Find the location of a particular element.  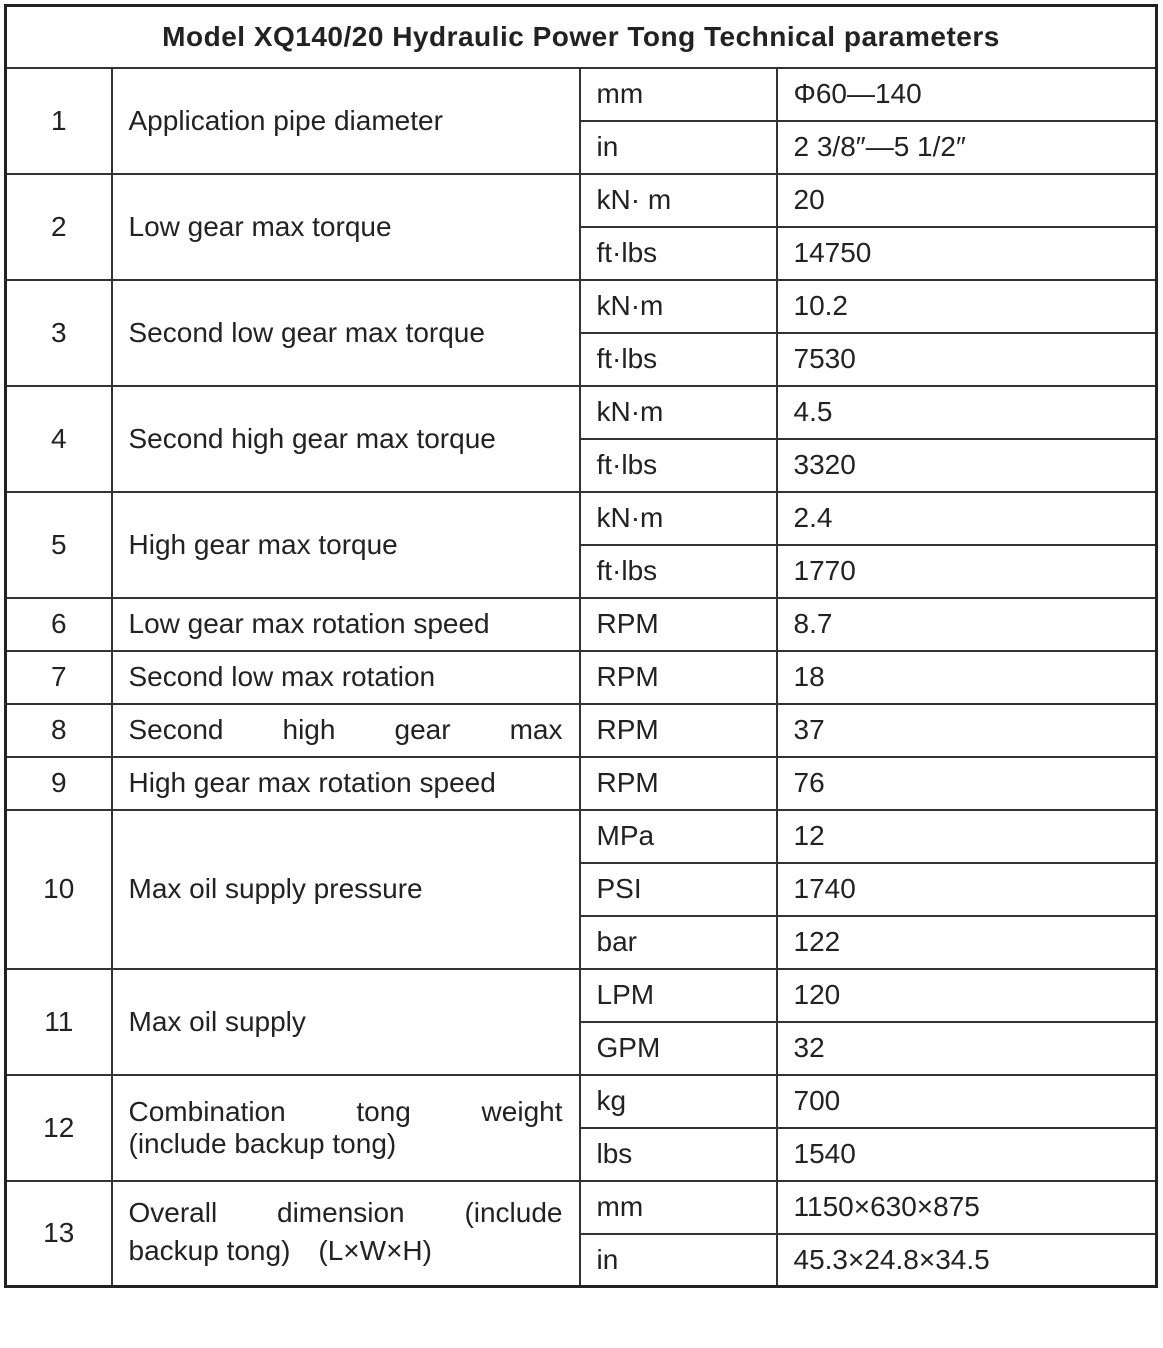

value-cell: 2.4 is located at coordinates (966, 518).